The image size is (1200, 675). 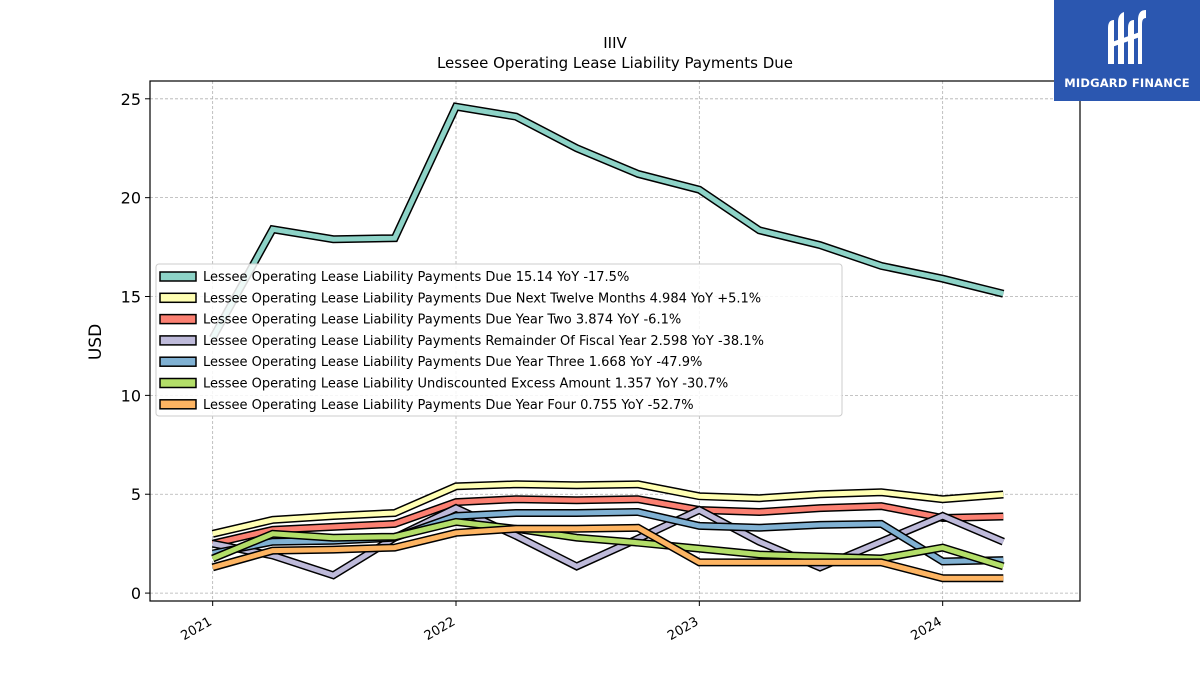 I want to click on chart-supertitle: IIIV, so click(x=615, y=43).